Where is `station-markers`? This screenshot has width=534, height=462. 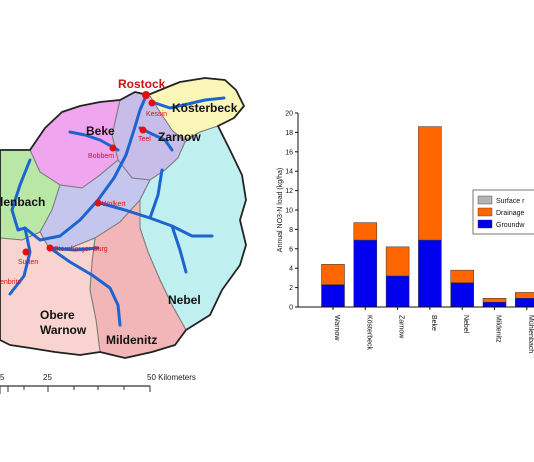
station-markers is located at coordinates (89, 173).